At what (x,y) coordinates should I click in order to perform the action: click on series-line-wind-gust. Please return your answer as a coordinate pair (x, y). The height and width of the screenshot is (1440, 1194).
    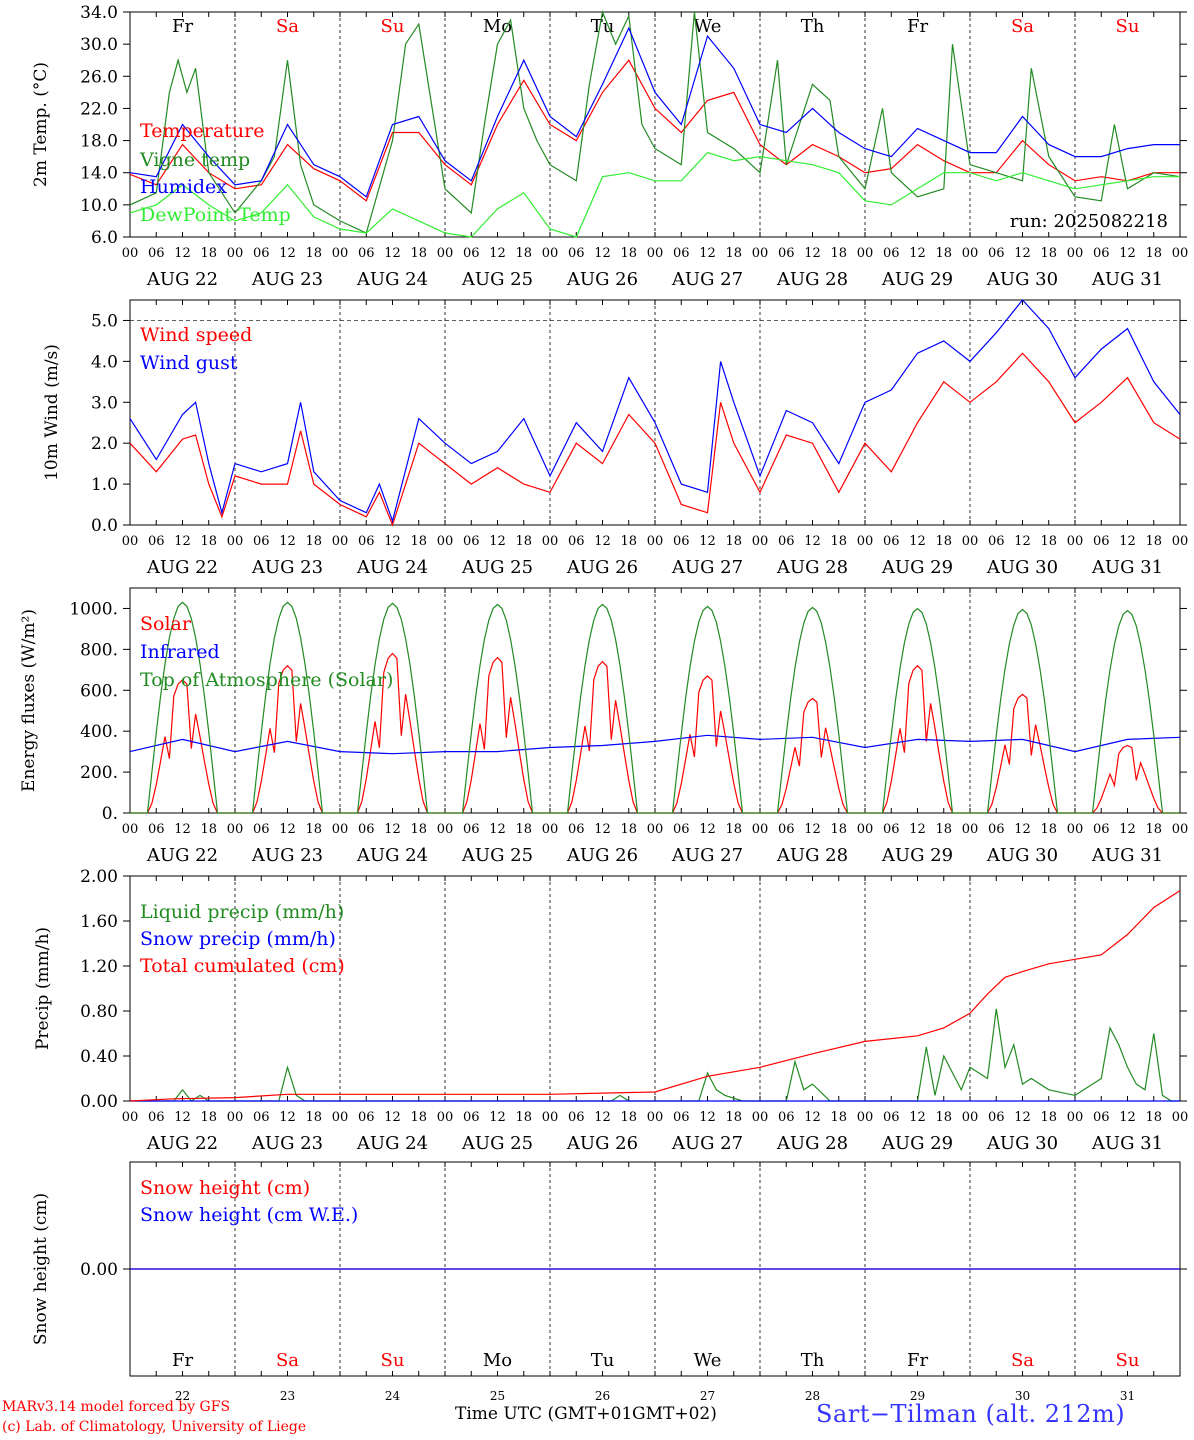
    Looking at the image, I should click on (655, 411).